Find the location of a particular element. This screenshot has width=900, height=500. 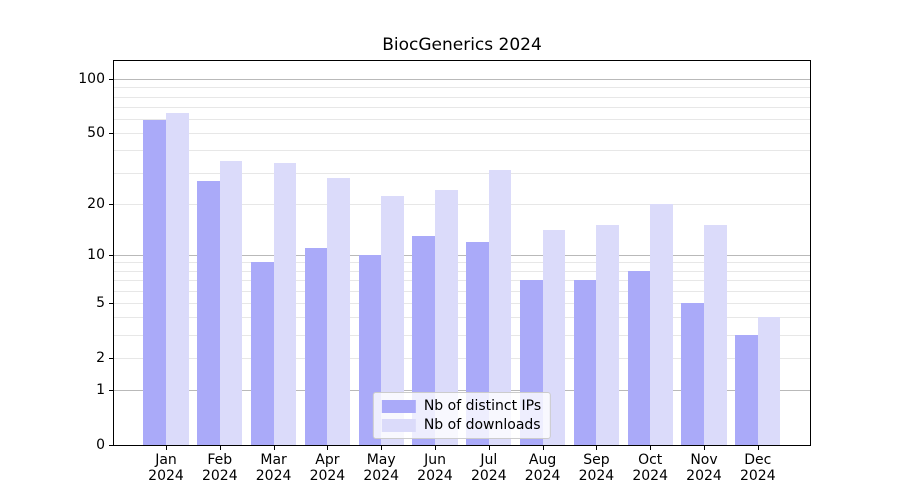

bar-nb-of-downloads-oct is located at coordinates (661, 324).